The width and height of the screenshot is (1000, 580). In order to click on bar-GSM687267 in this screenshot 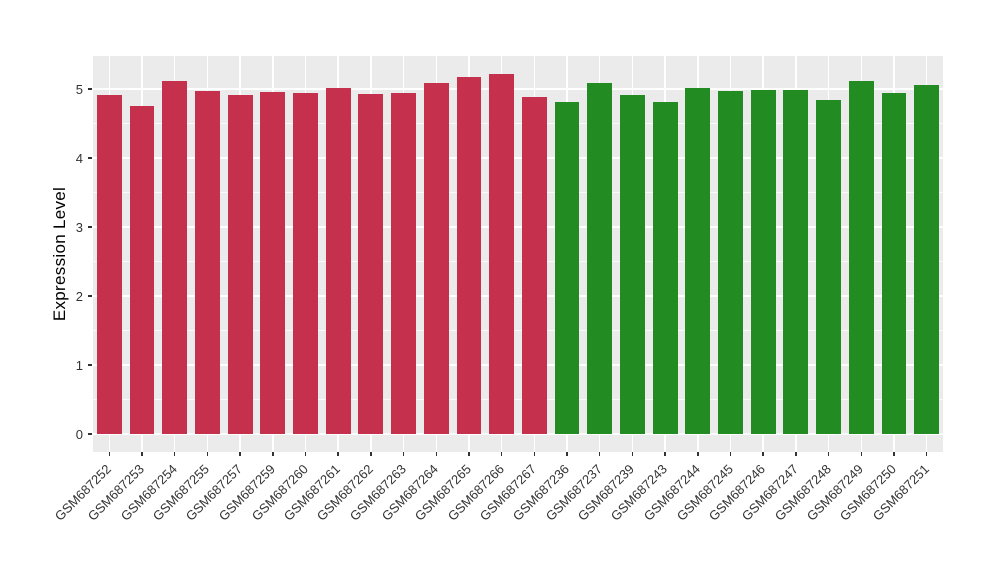, I will do `click(534, 265)`.